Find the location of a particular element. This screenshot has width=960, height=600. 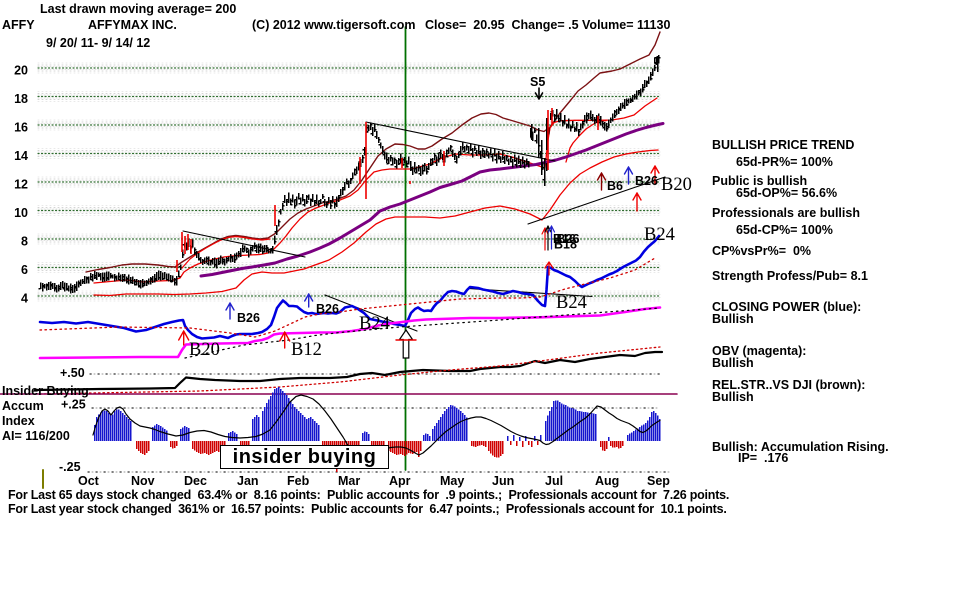

svg-text: Nov is located at coordinates (143, 481).